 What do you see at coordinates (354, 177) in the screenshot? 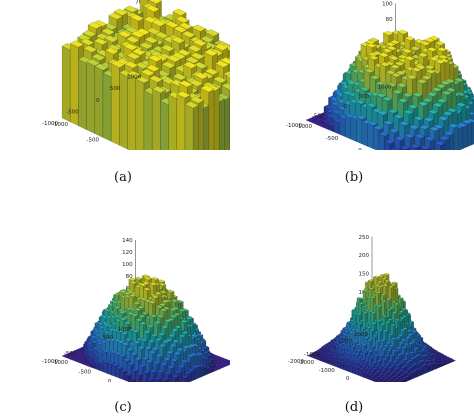
I see `caption-b: (b)` at bounding box center [354, 177].